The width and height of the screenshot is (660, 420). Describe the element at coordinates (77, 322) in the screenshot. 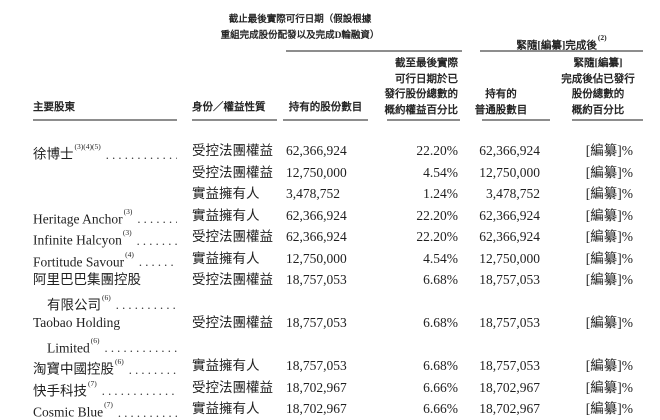

I see `shareholder-name: Taobao Holding` at that location.